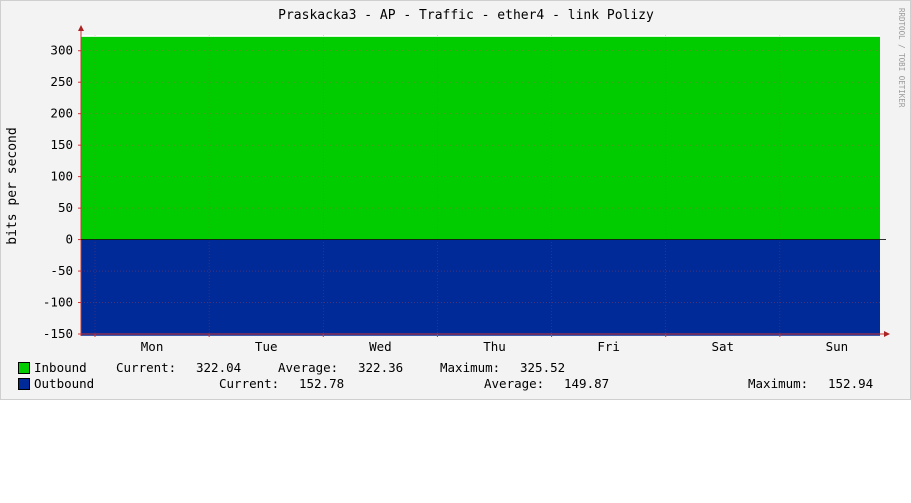  What do you see at coordinates (901, 58) in the screenshot?
I see `rrdtool-watermark: RRDTOOL / TOBI OETIKER` at bounding box center [901, 58].